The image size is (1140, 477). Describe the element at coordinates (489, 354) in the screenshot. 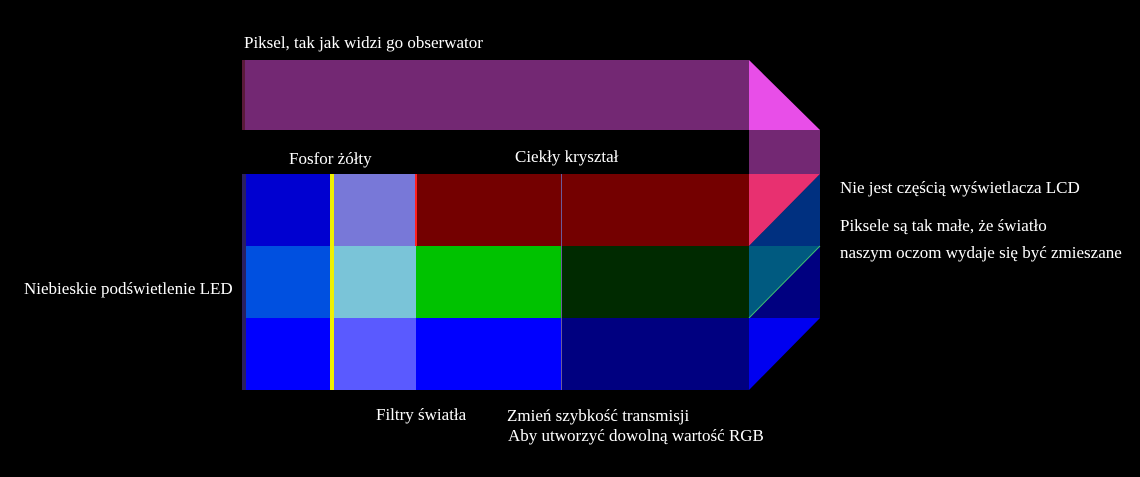

I see `blue-filter` at that location.